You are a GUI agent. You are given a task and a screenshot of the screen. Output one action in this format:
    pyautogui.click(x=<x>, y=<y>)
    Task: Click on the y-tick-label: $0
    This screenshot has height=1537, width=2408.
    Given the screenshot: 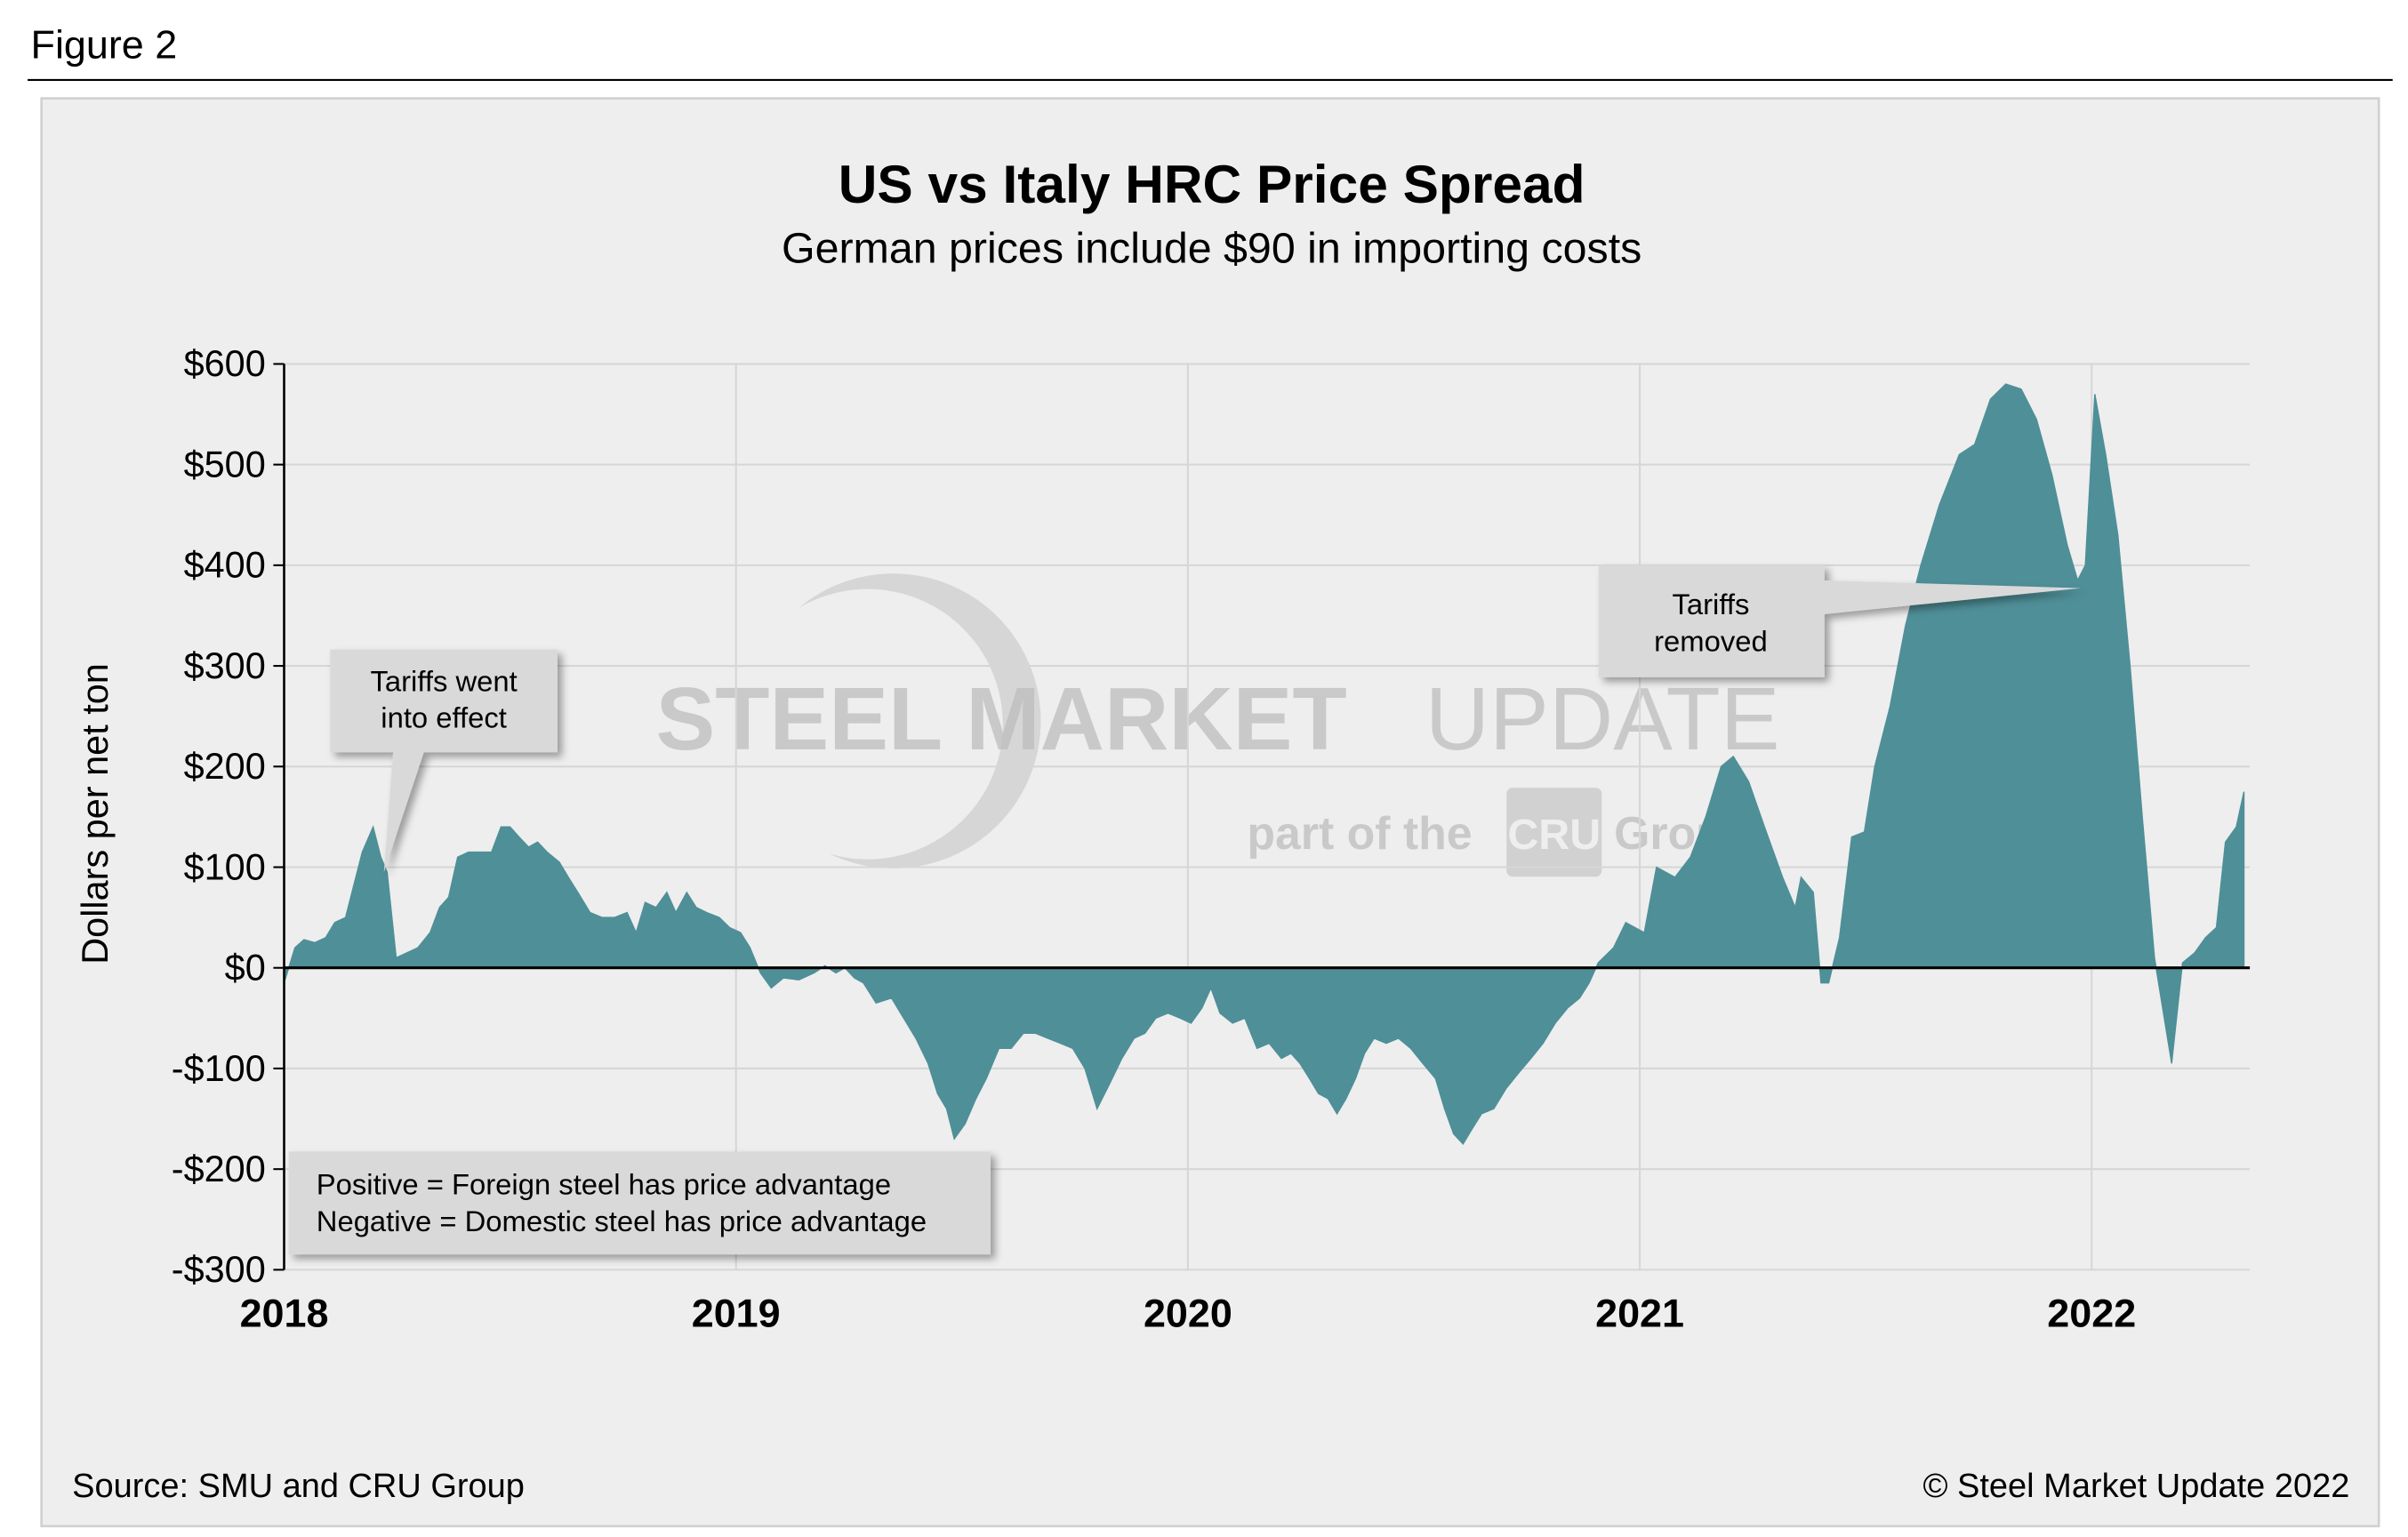 What is the action you would take?
    pyautogui.click(x=246, y=968)
    